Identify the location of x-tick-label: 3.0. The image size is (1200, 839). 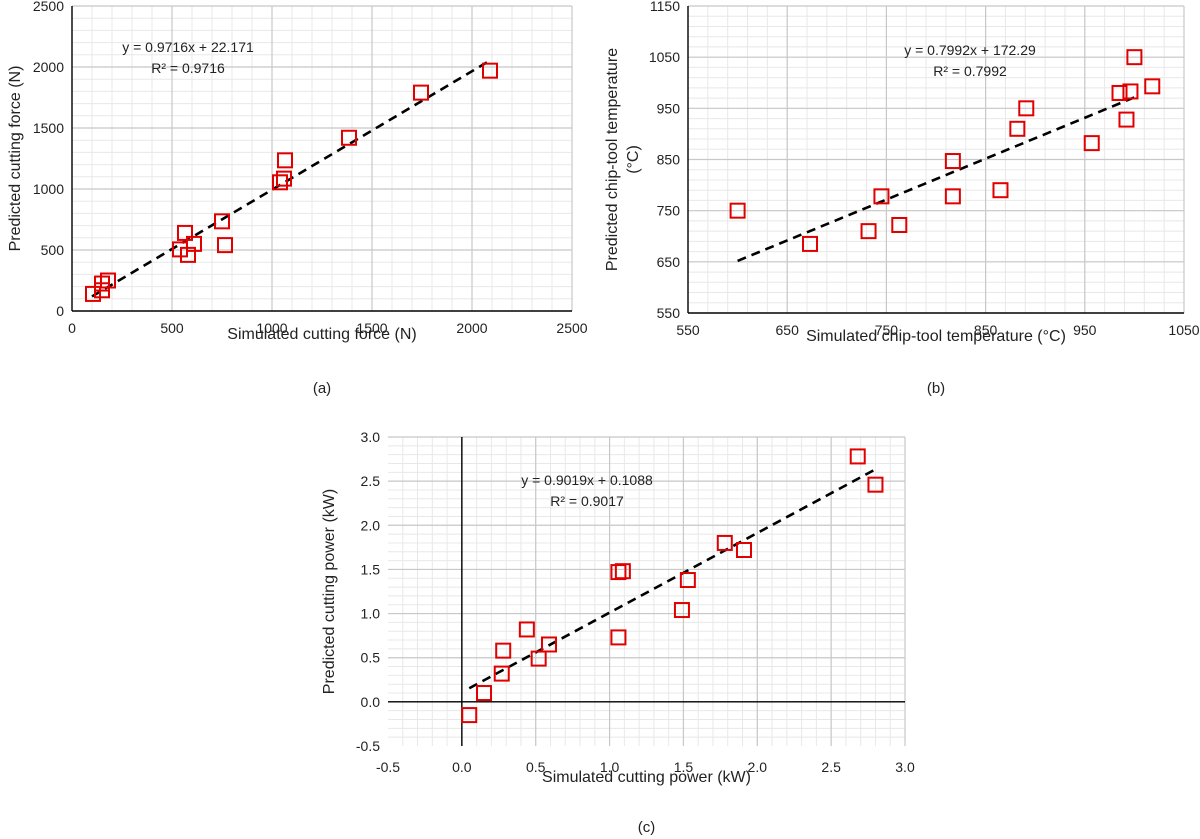
(905, 767).